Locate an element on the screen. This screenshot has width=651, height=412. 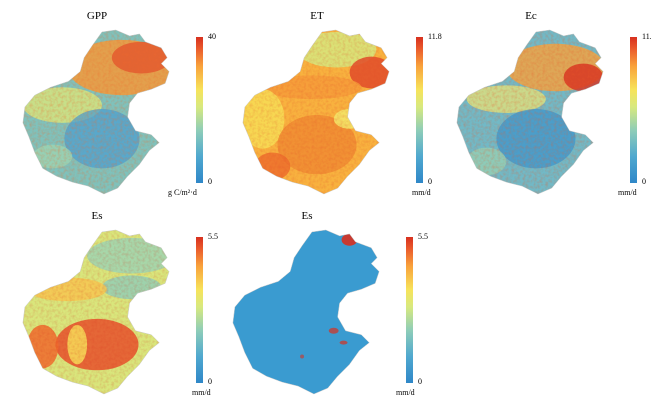
map-et is located at coordinates (316, 112).